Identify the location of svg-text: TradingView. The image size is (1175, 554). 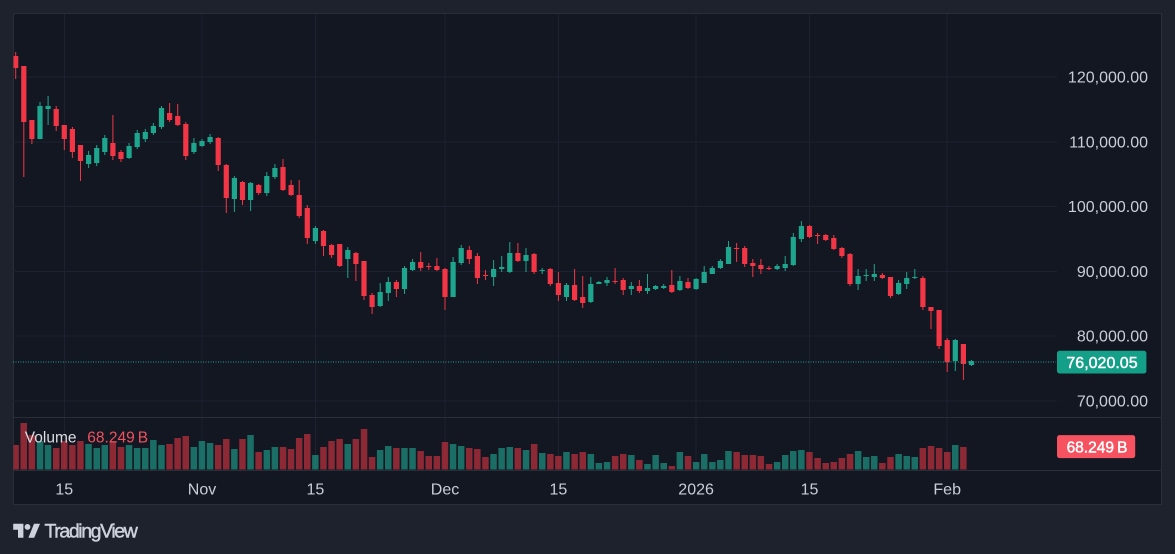
(92, 531).